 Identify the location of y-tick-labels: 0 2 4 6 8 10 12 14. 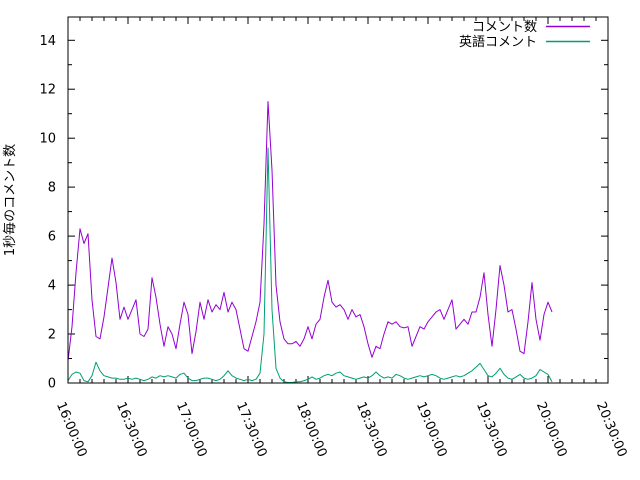
(47, 213).